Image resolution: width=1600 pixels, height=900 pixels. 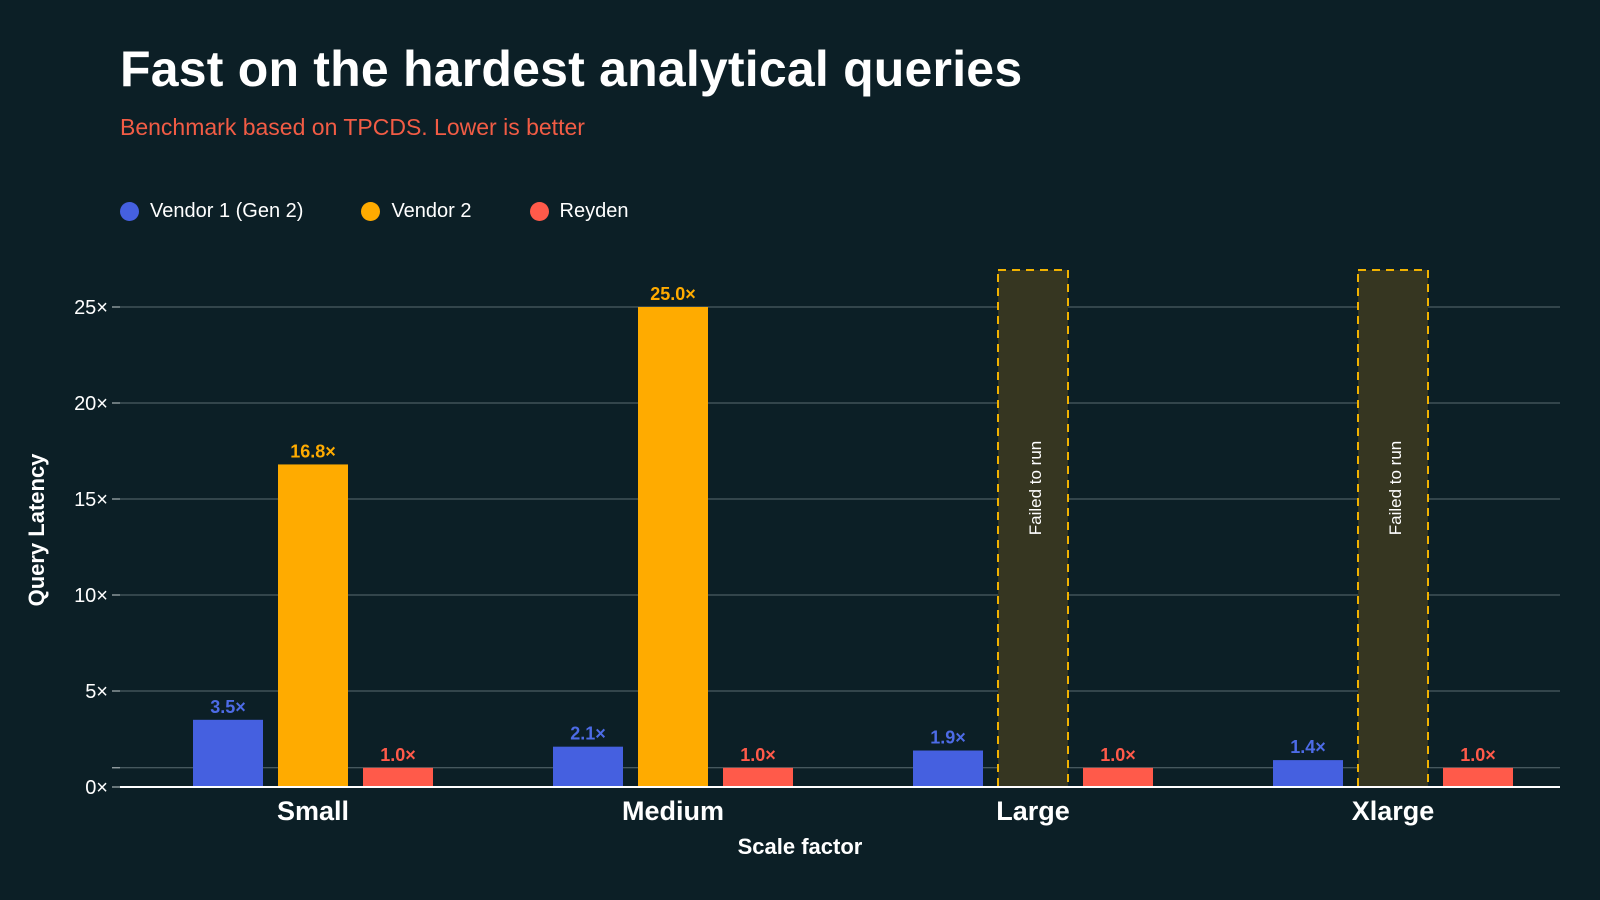 I want to click on x-tick-label: Small, so click(x=313, y=811).